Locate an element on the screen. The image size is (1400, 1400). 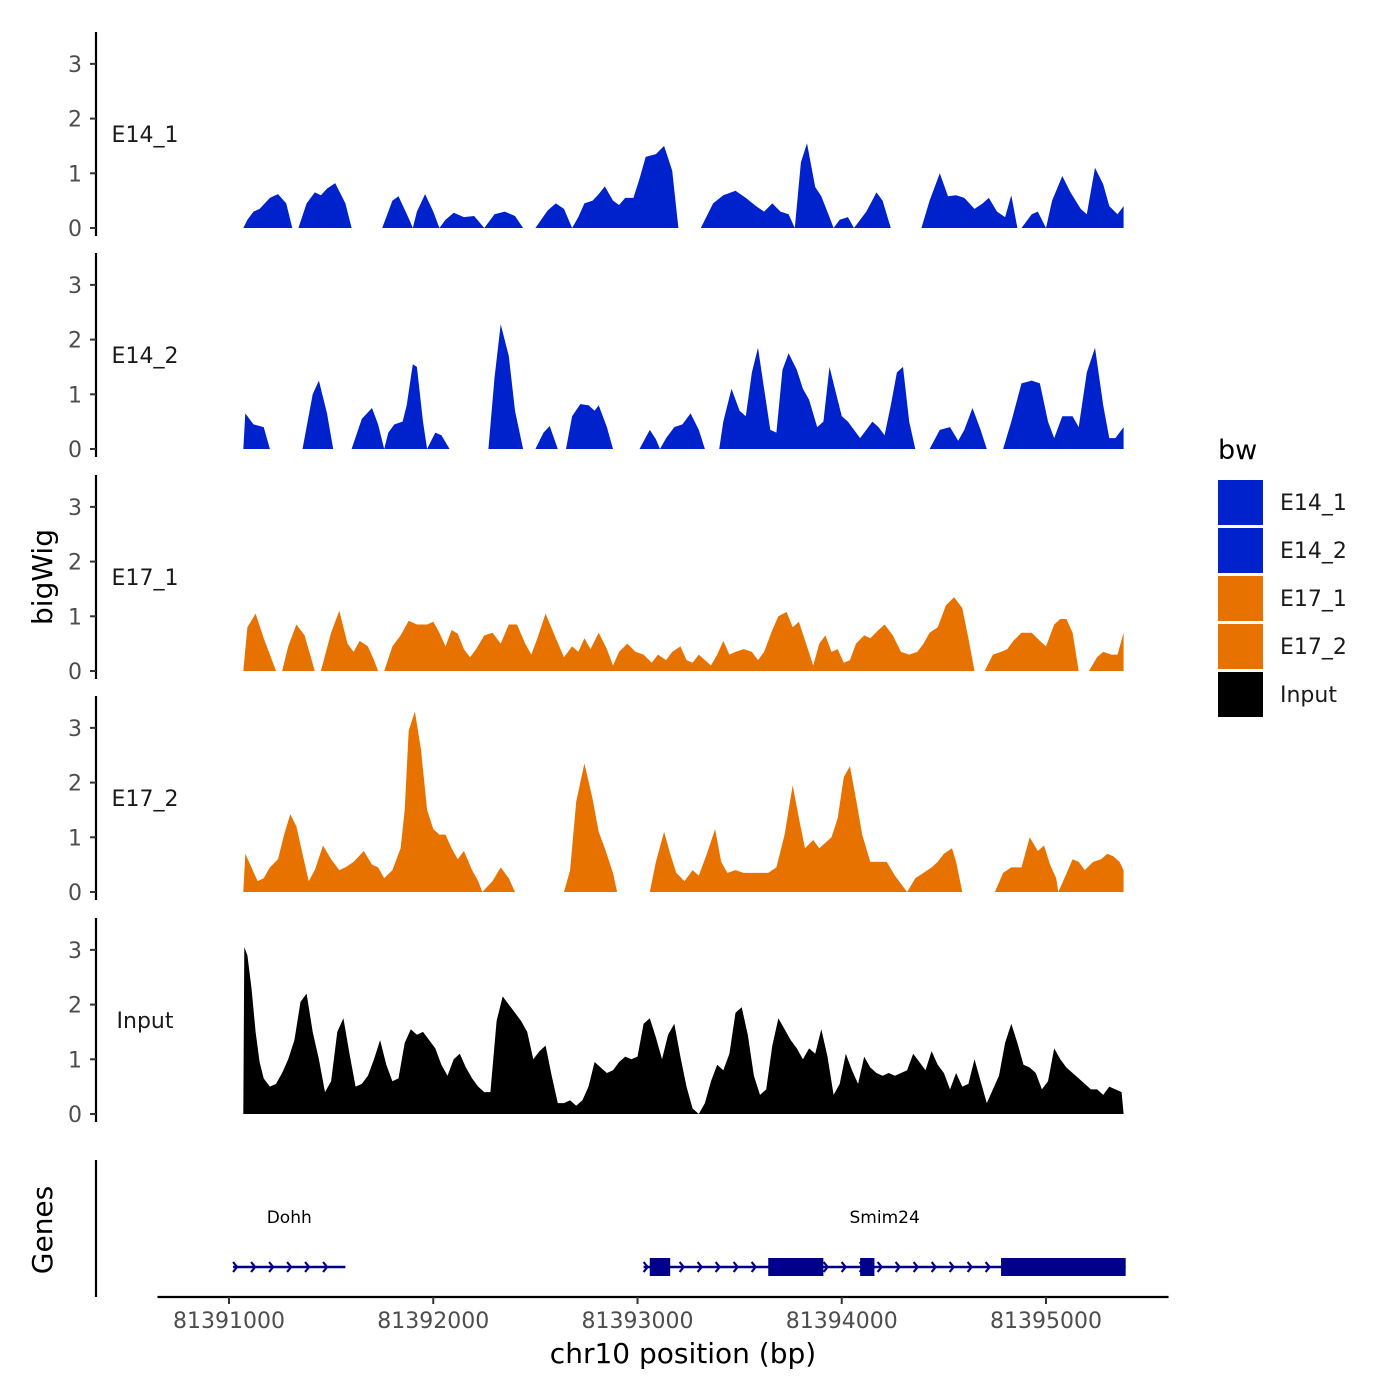
legend-label: E17_2 is located at coordinates (1313, 647).